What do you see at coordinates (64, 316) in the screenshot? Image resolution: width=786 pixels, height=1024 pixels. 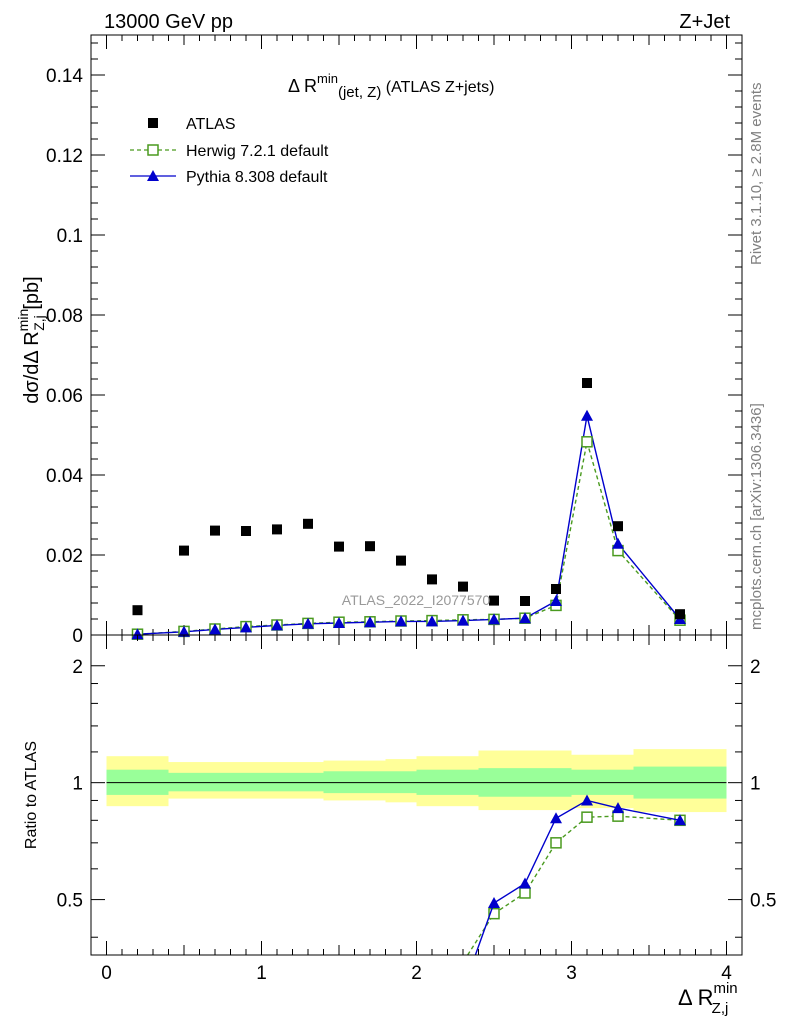 I see `main-y-tick-label: 0.08` at bounding box center [64, 316].